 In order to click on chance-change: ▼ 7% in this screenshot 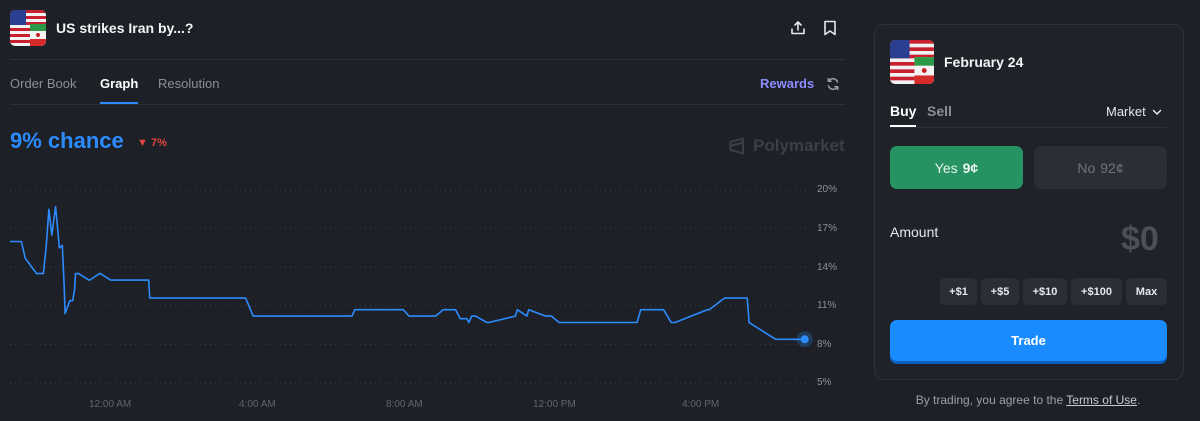, I will do `click(152, 143)`.